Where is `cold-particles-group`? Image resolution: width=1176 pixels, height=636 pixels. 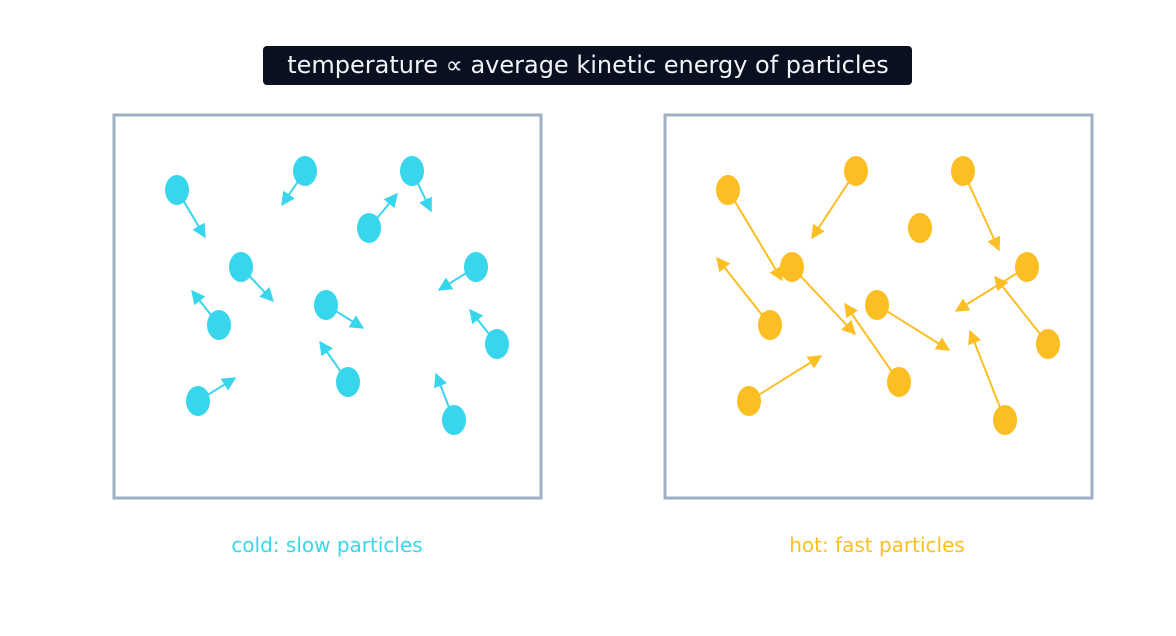
cold-particles-group is located at coordinates (337, 295).